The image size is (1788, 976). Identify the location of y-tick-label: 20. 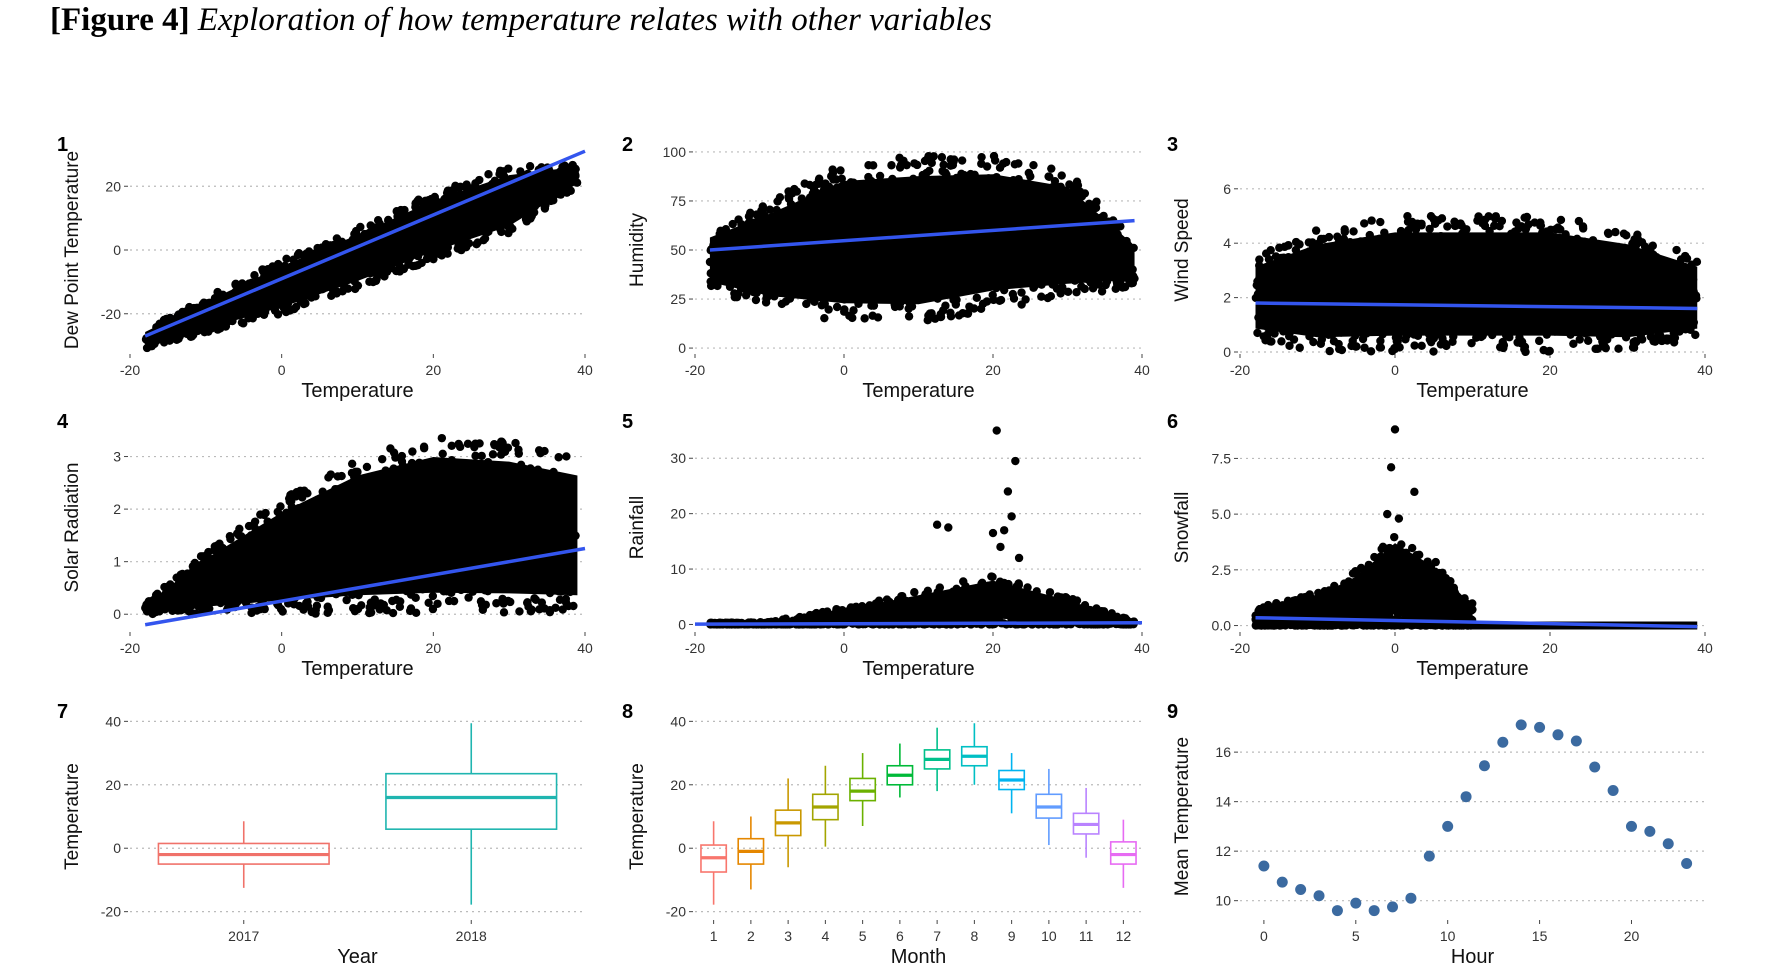
(678, 514).